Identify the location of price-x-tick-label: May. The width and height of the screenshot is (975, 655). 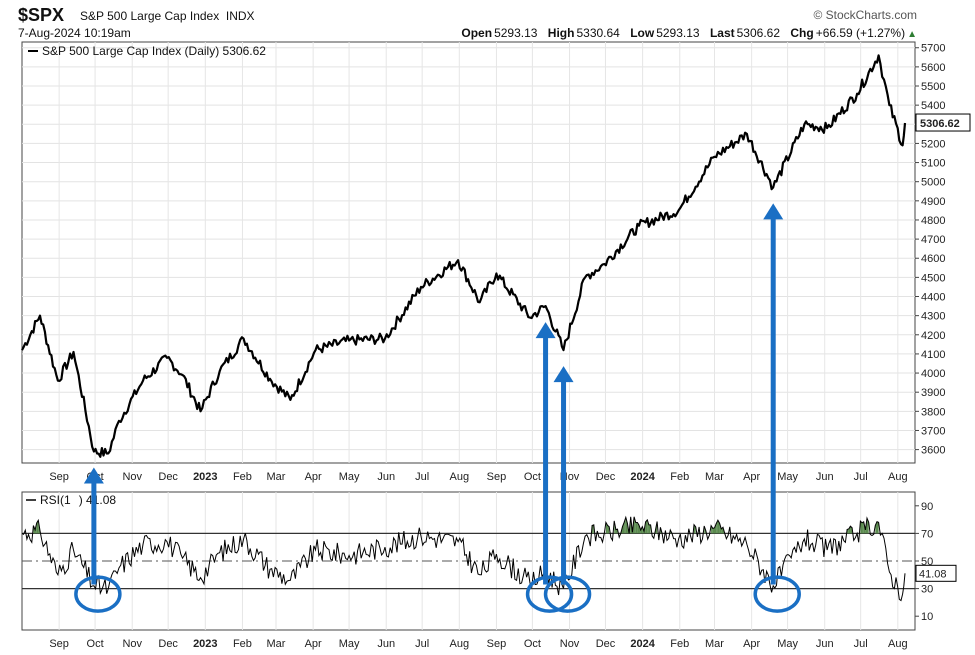
(349, 477).